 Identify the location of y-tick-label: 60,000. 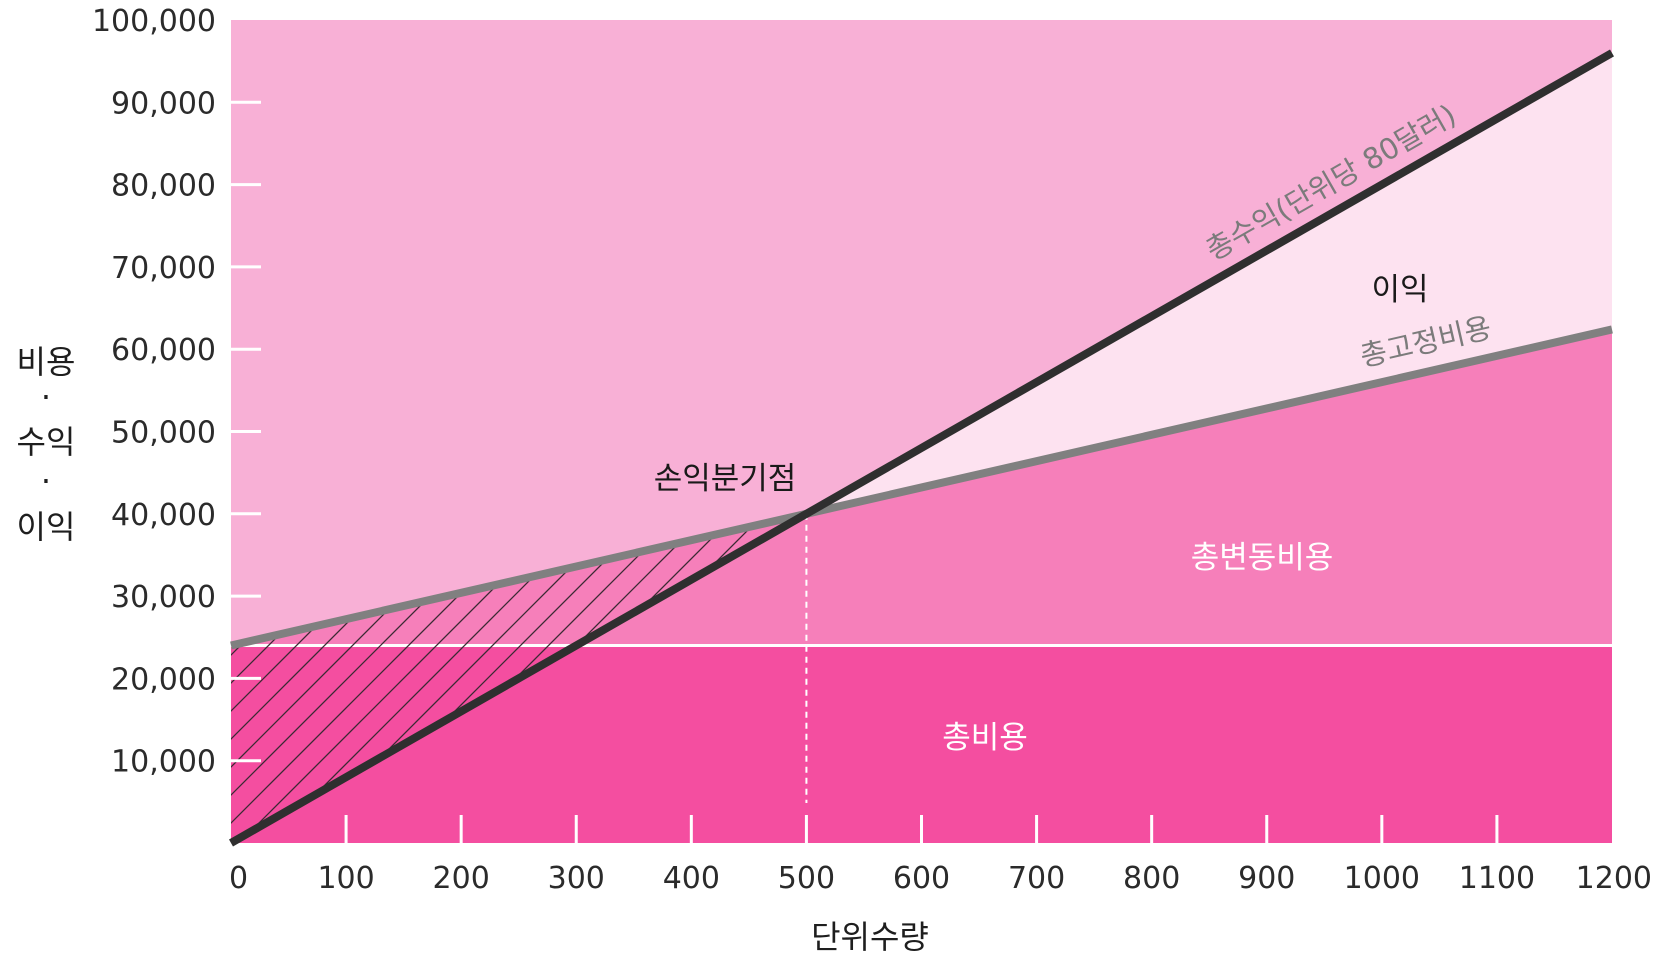
(163, 350).